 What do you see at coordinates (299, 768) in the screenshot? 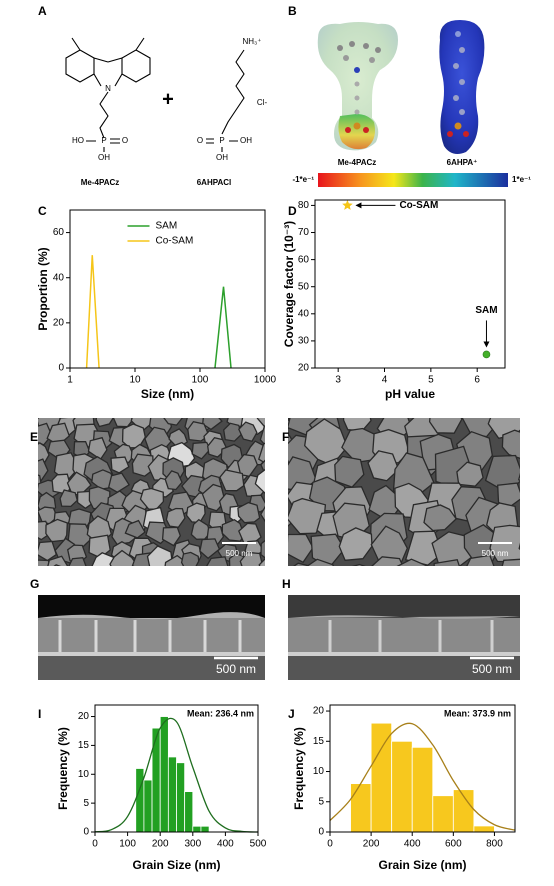
I see `y-axis-title: Frequency (%)` at bounding box center [299, 768].